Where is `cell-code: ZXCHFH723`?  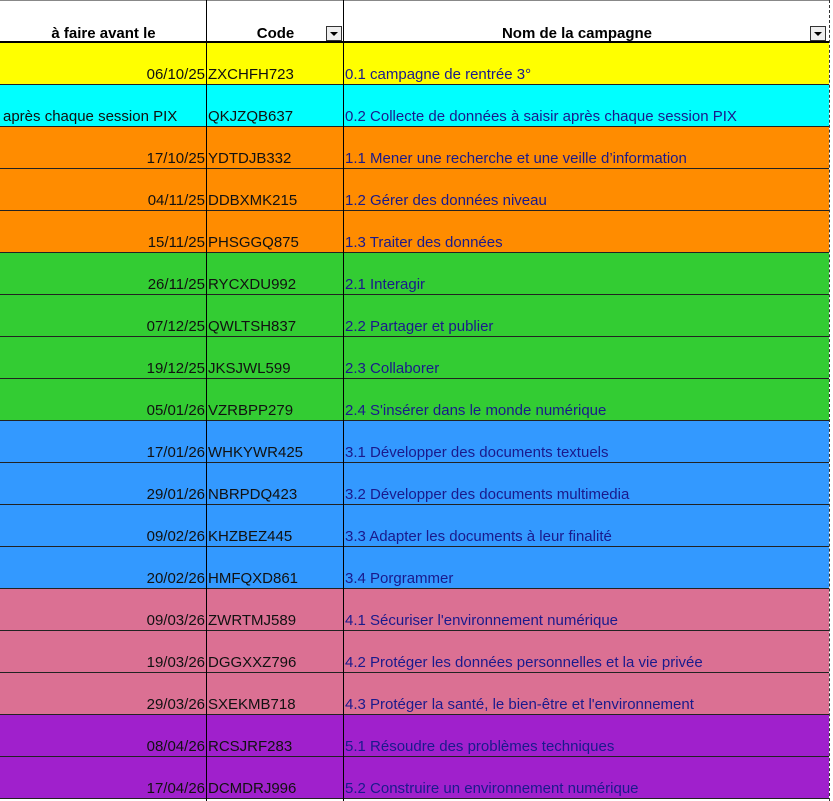
cell-code: ZXCHFH723 is located at coordinates (251, 74).